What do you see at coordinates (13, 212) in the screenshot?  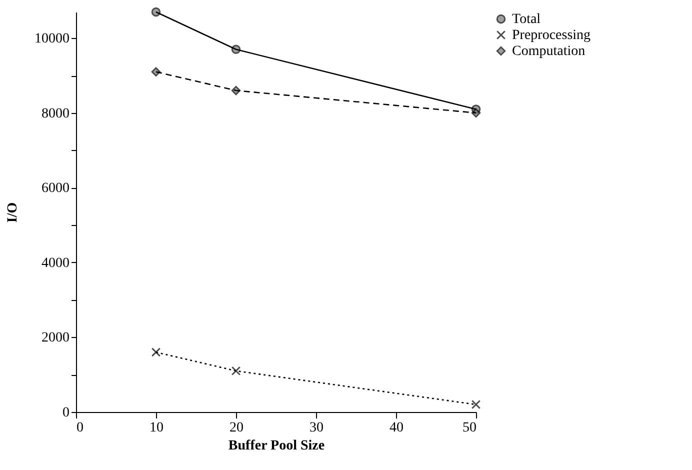 I see `y-axis-title: I/O` at bounding box center [13, 212].